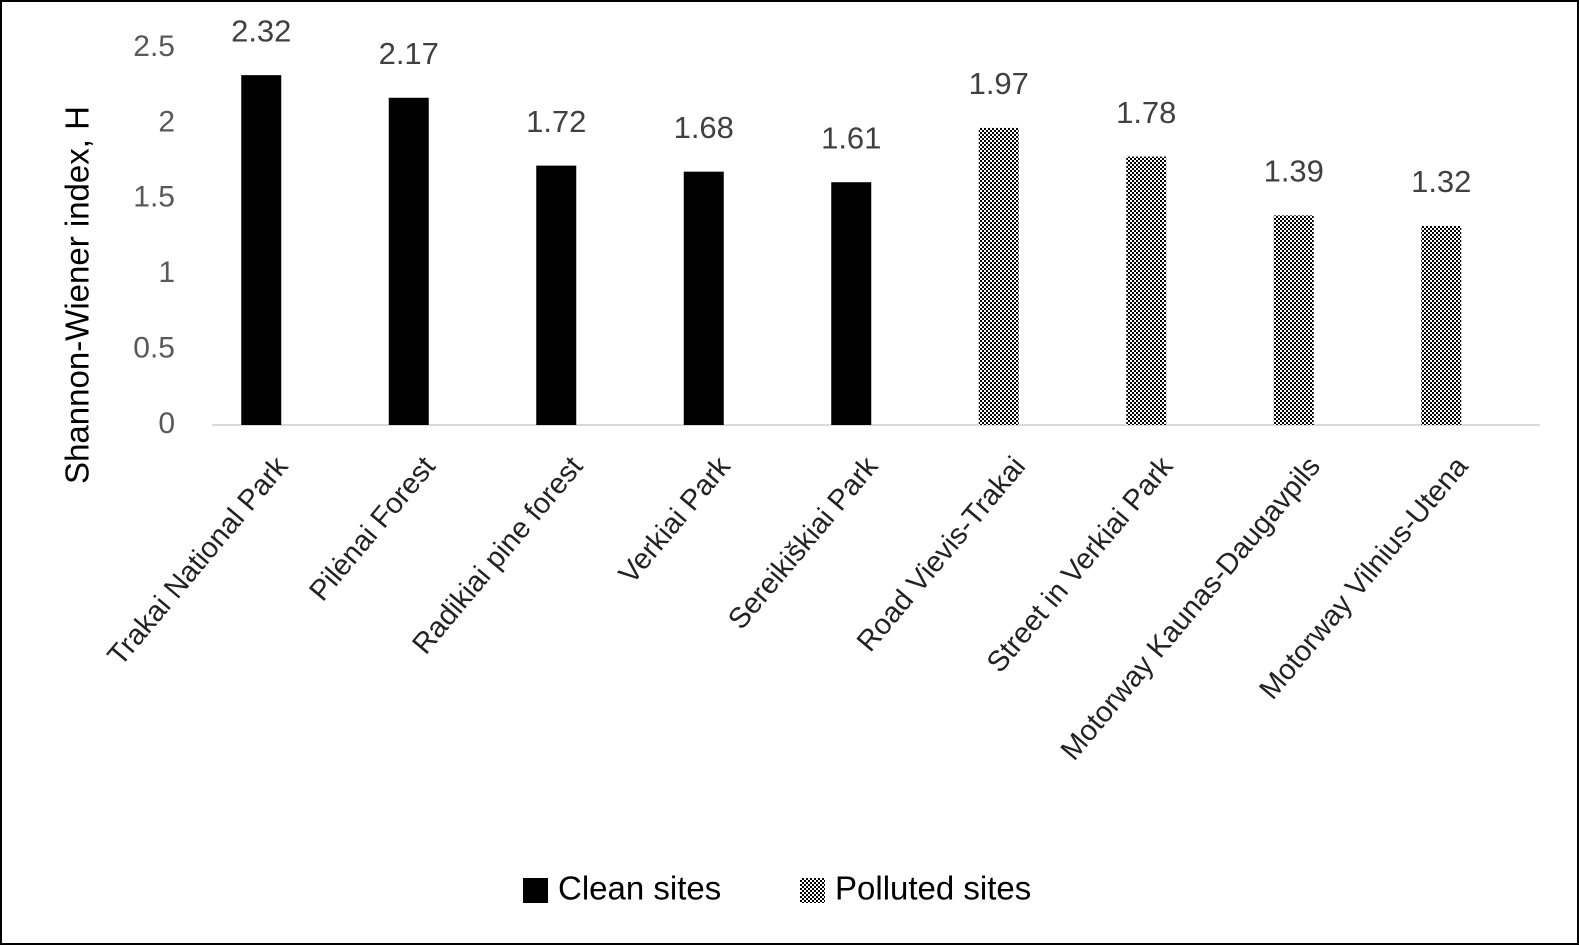  What do you see at coordinates (704, 127) in the screenshot?
I see `data-label: 1.68` at bounding box center [704, 127].